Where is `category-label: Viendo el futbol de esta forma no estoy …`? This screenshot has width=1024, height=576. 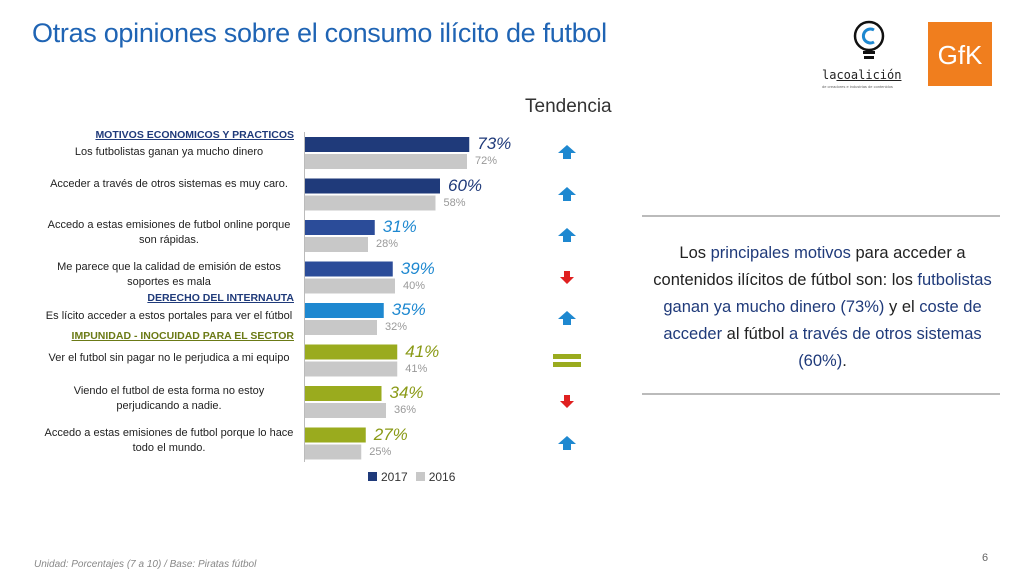 category-label: Viendo el futbol de esta forma no estoy … is located at coordinates (169, 398).